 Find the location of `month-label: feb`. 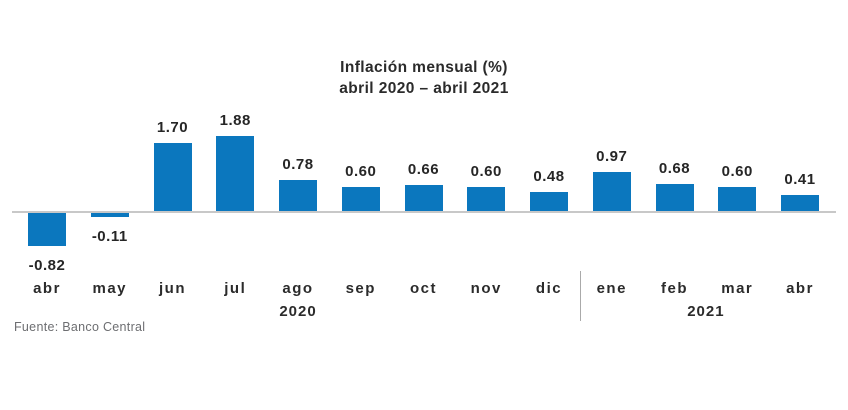

month-label: feb is located at coordinates (674, 288).